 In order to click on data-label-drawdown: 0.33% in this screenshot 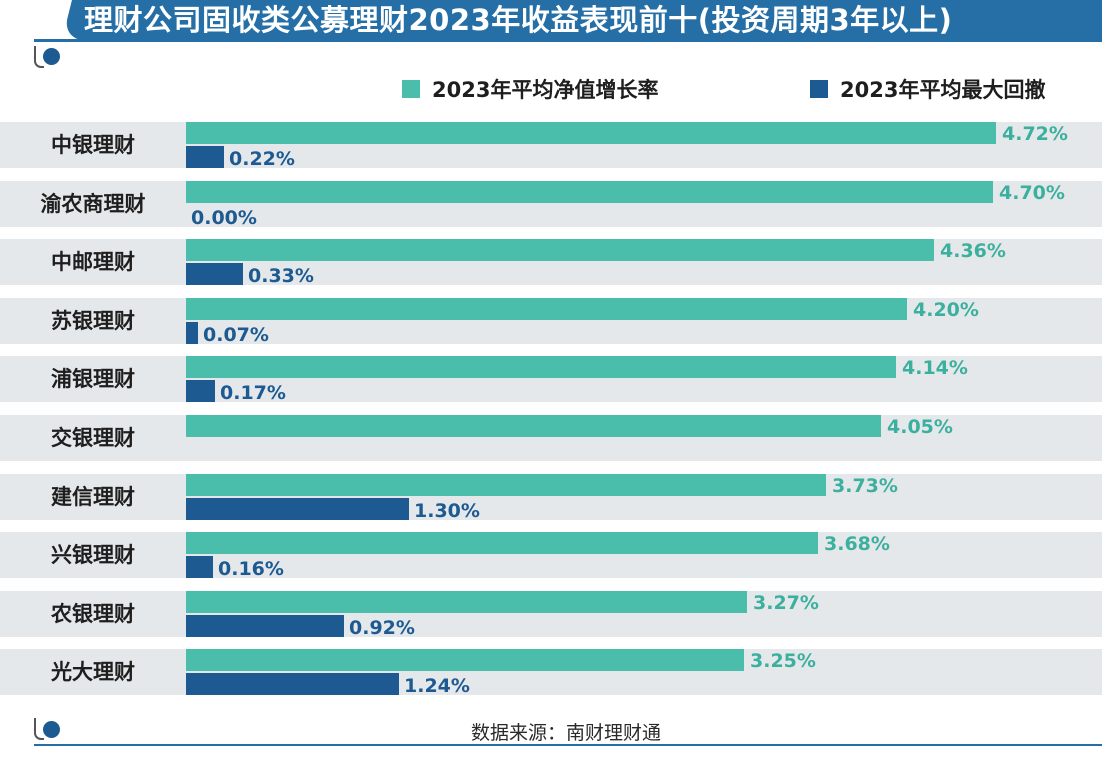, I will do `click(281, 276)`.